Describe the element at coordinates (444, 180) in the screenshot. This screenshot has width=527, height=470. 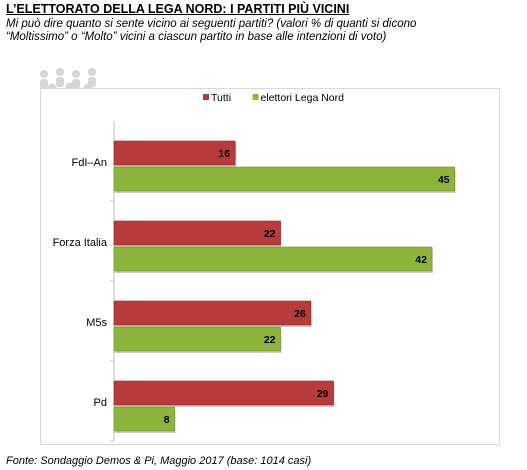
I see `data-label: 45` at that location.